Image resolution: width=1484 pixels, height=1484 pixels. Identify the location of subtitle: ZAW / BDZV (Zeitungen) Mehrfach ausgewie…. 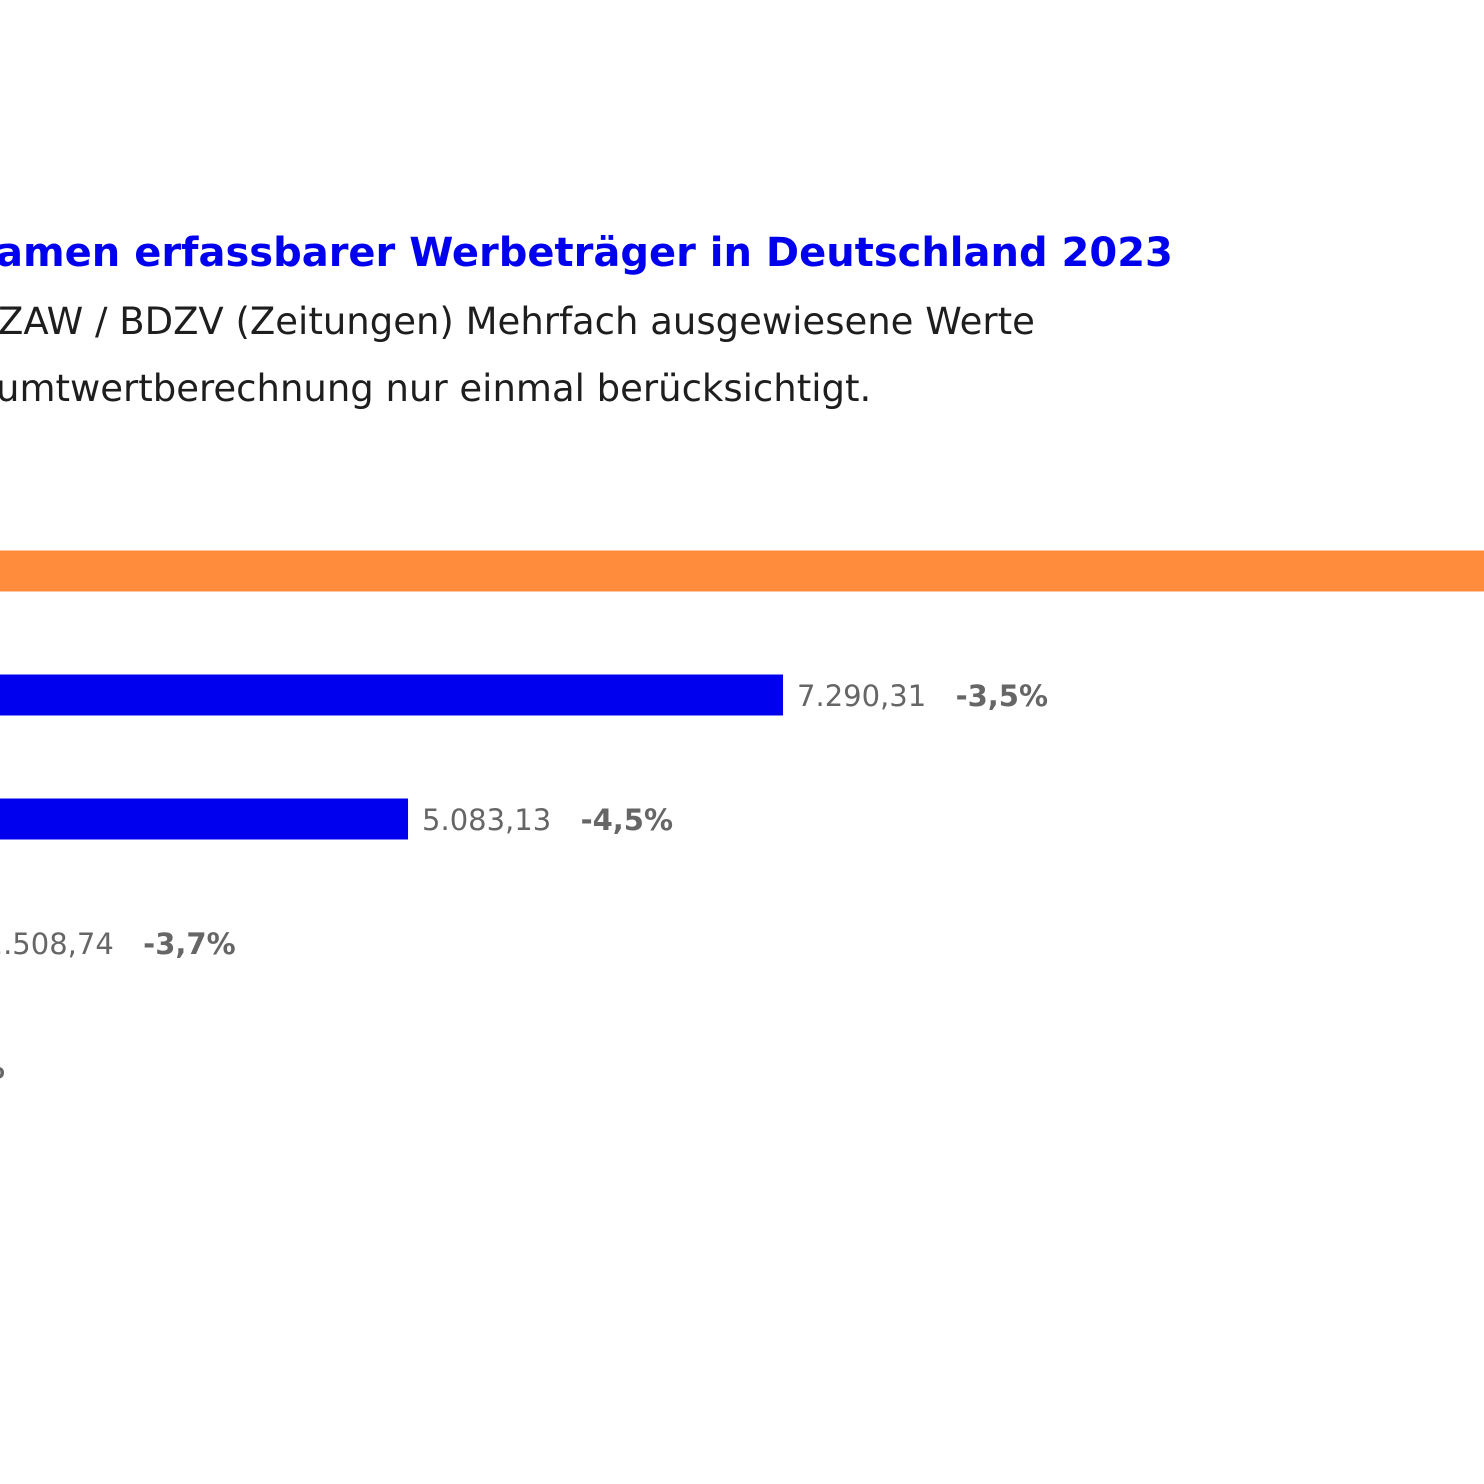
(517, 321).